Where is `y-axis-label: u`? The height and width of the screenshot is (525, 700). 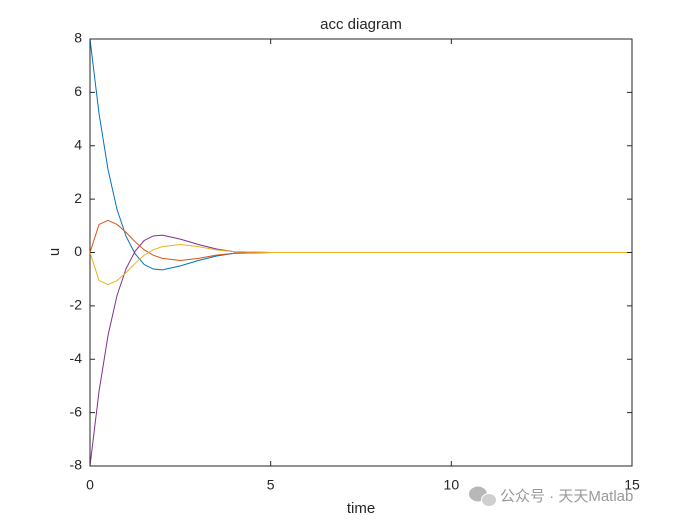 y-axis-label: u is located at coordinates (54, 252).